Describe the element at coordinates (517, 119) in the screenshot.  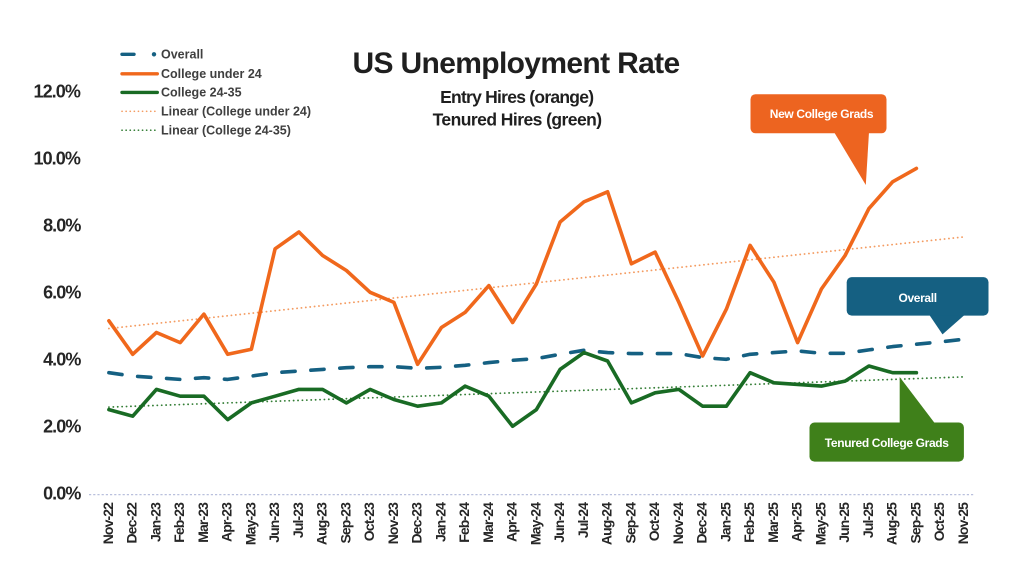
I see `svg-text: Tenured Hires (green)` at that location.